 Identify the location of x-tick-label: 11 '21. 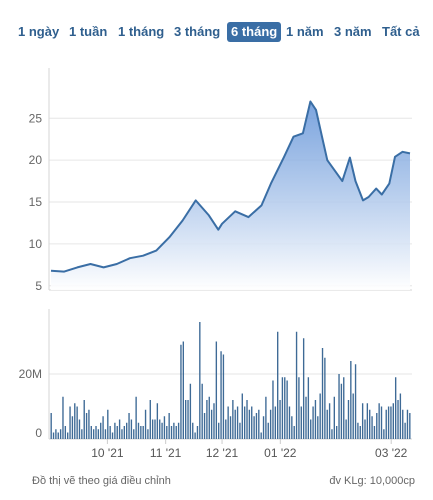
(166, 453).